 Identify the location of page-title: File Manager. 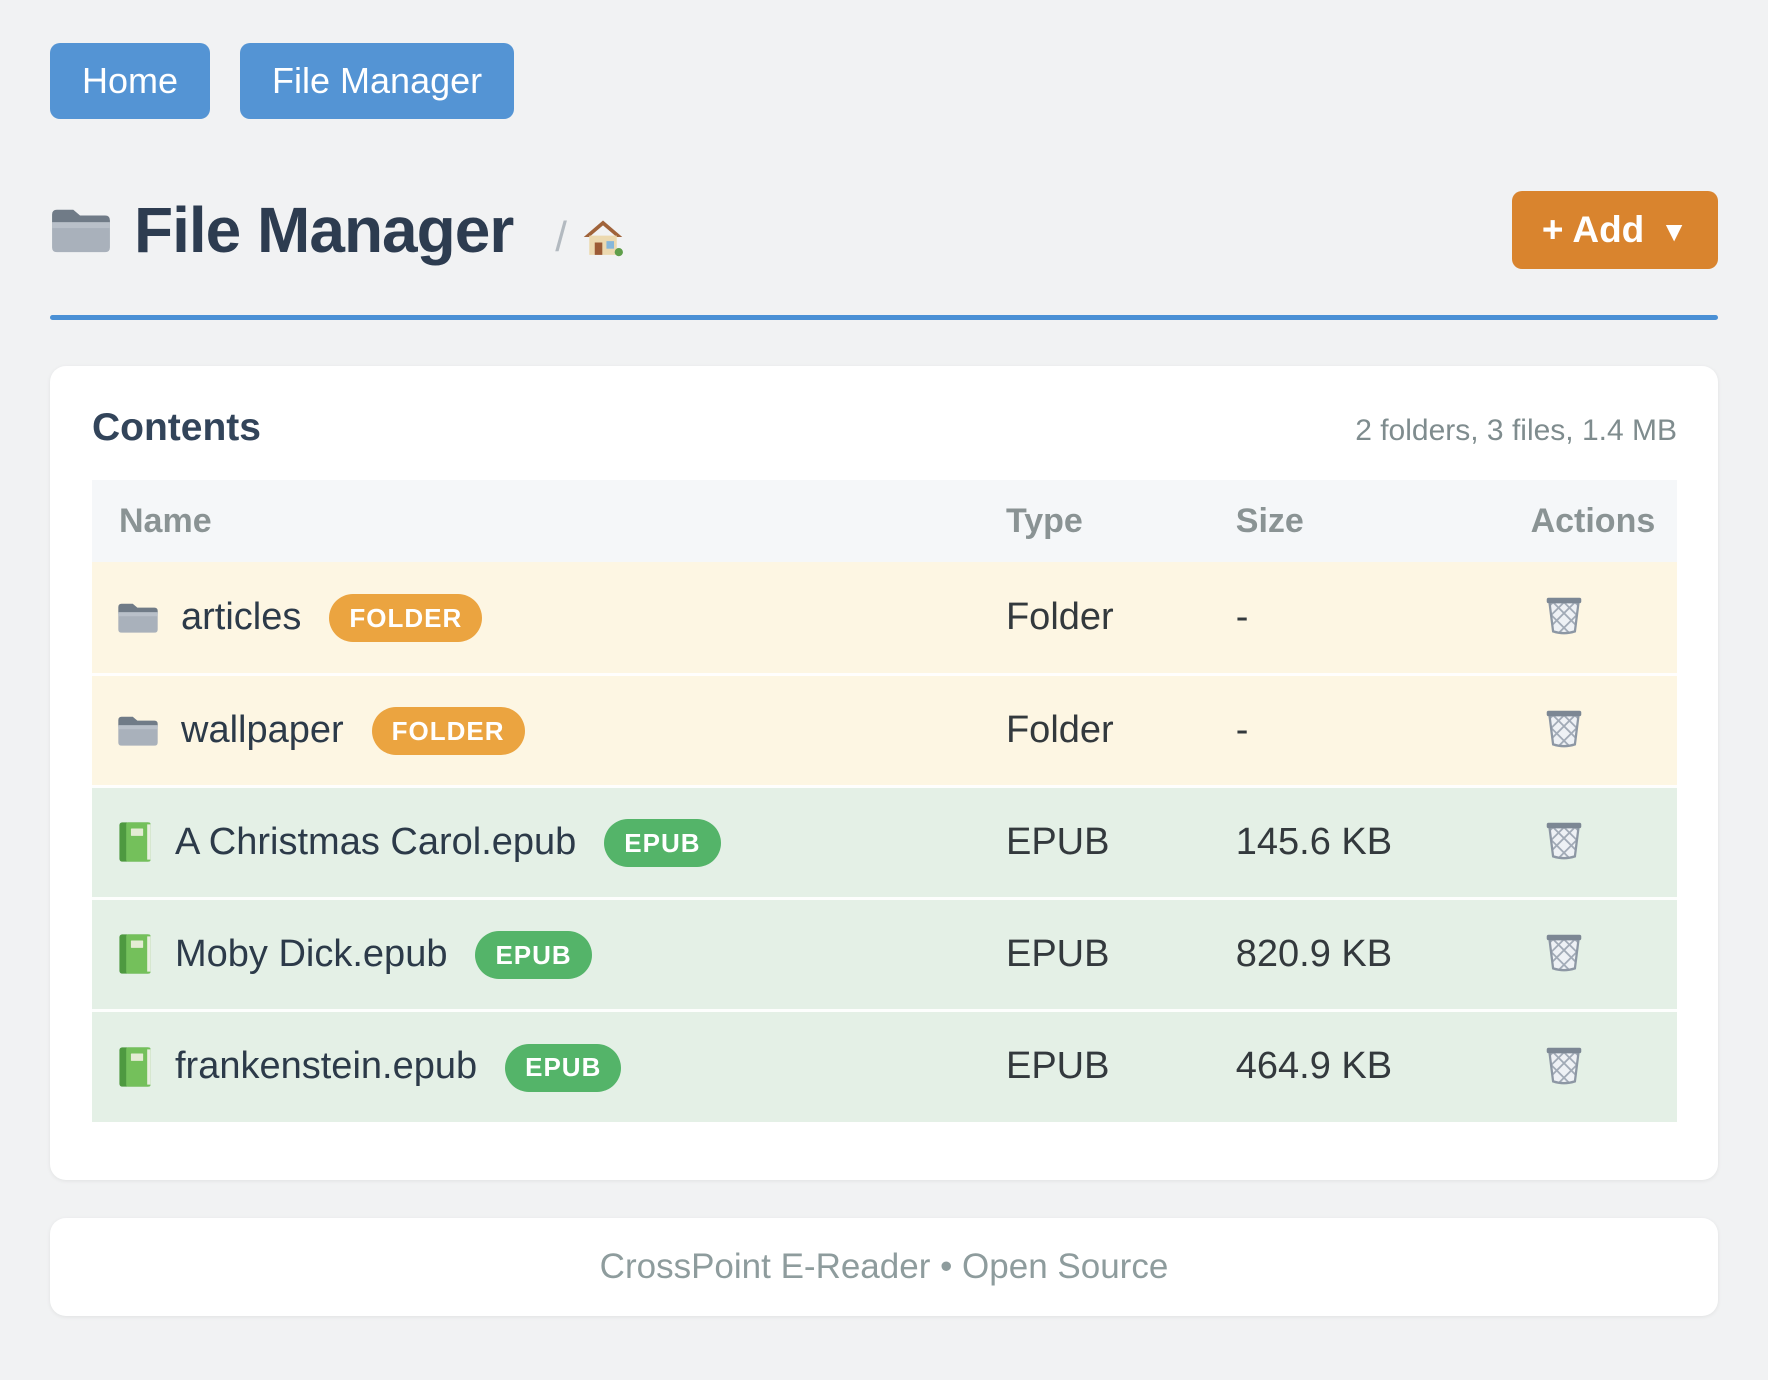
(324, 230).